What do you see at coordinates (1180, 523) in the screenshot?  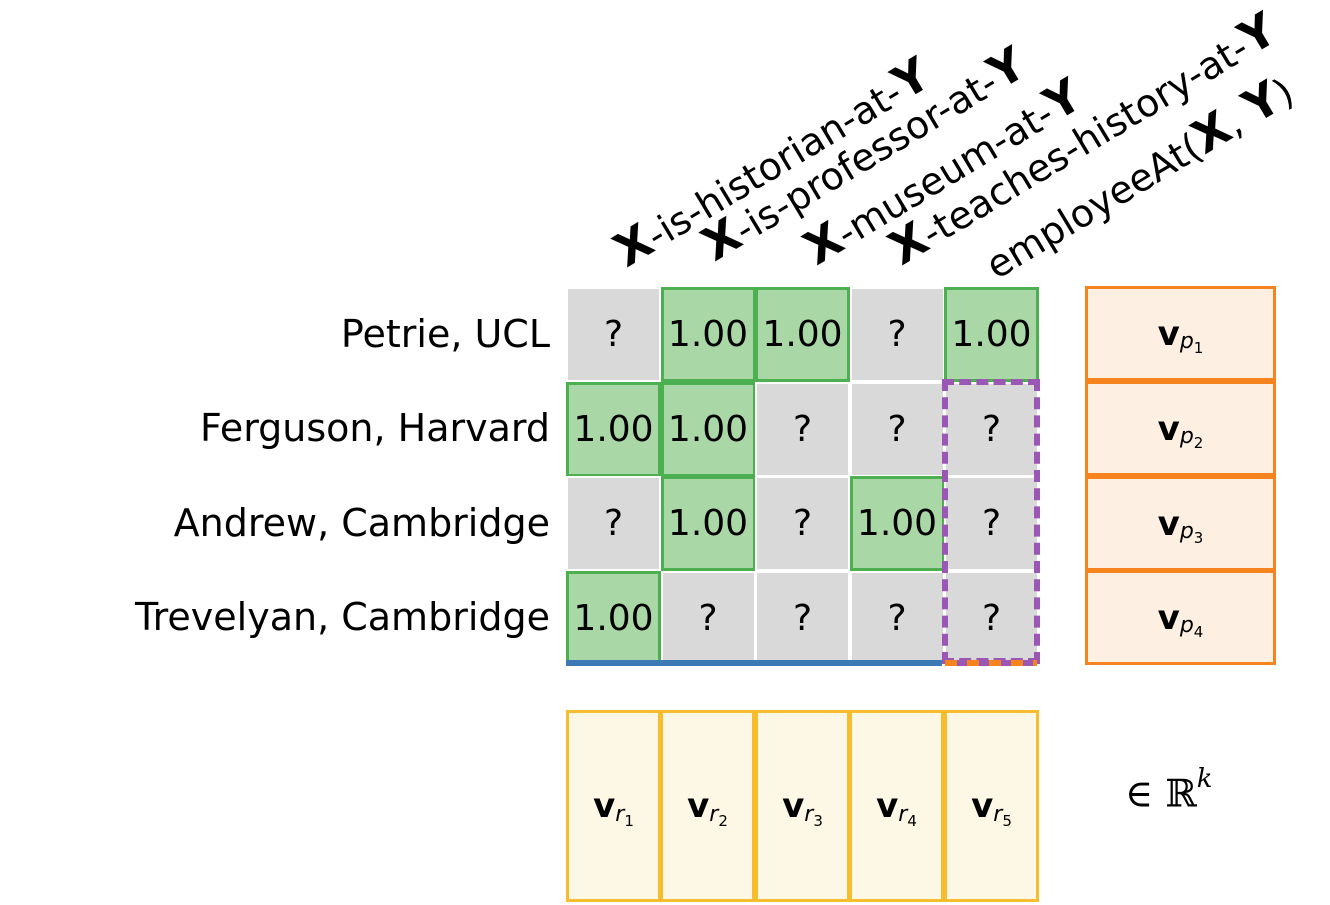 I see `entity-vector-p3: v p3` at bounding box center [1180, 523].